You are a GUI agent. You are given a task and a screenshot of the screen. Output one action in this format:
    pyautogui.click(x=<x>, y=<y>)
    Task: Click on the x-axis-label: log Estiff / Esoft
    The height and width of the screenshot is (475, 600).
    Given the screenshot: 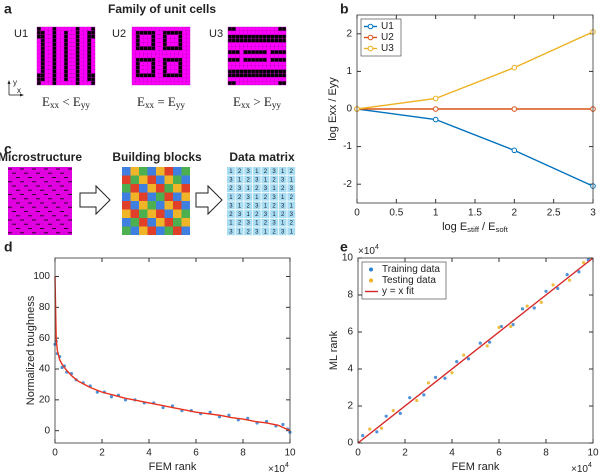 What is the action you would take?
    pyautogui.click(x=475, y=227)
    